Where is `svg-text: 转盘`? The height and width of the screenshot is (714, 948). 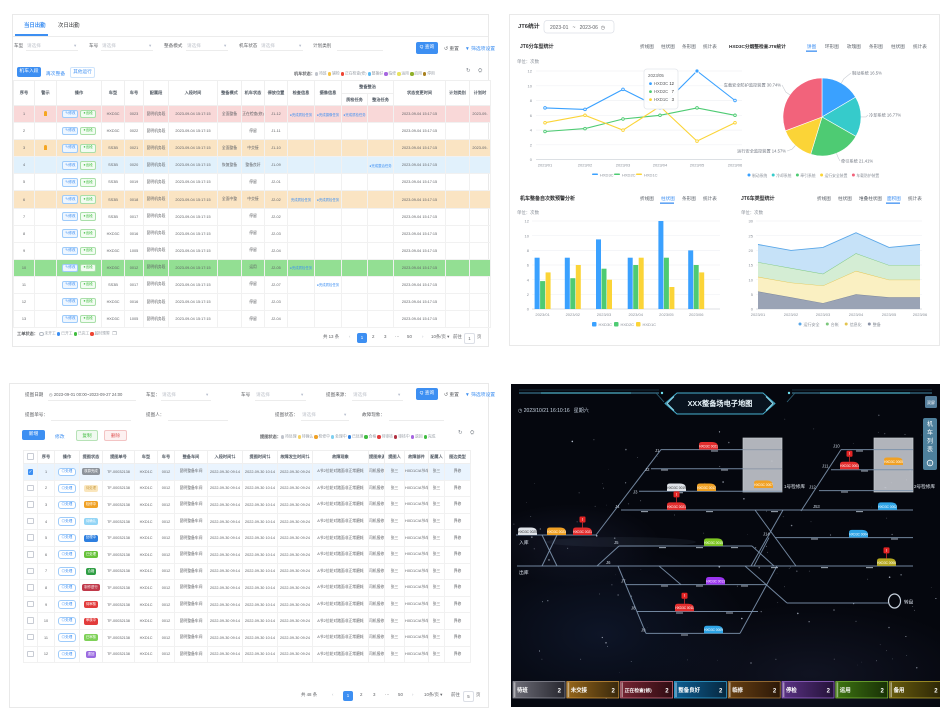
svg-text: 转盘 is located at coordinates (909, 602).